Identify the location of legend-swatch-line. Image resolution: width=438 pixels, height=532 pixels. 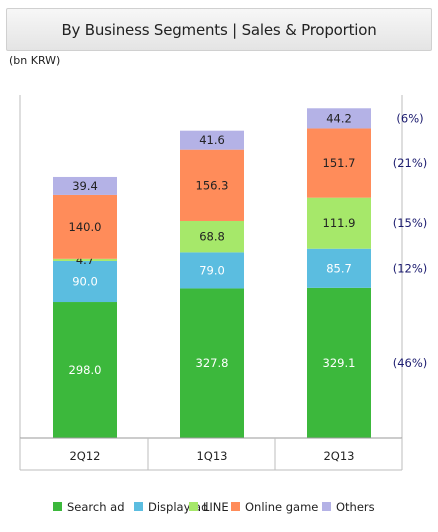
(193, 506).